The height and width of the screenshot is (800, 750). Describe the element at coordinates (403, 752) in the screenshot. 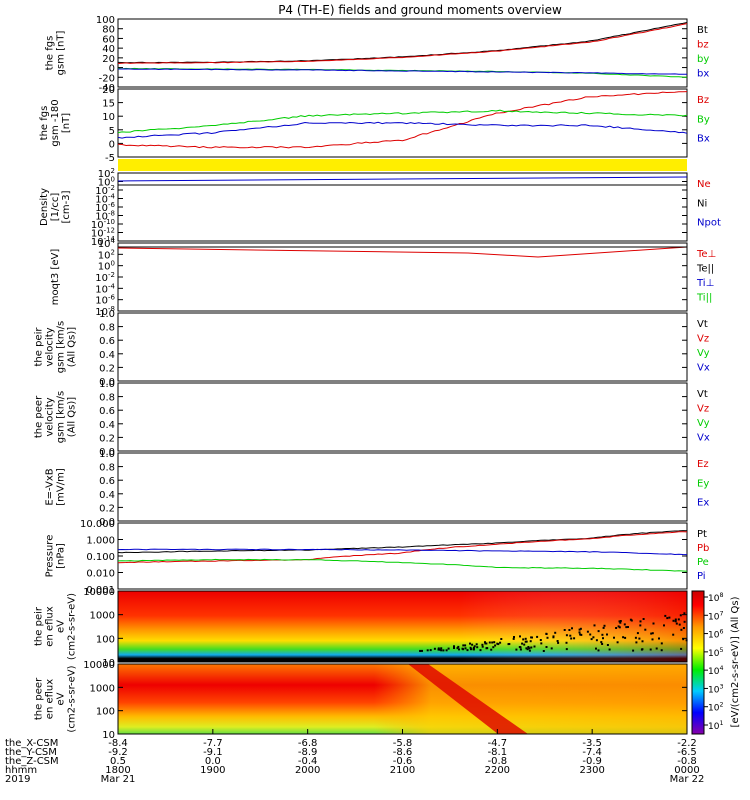

I see `row-value: -8.6` at that location.